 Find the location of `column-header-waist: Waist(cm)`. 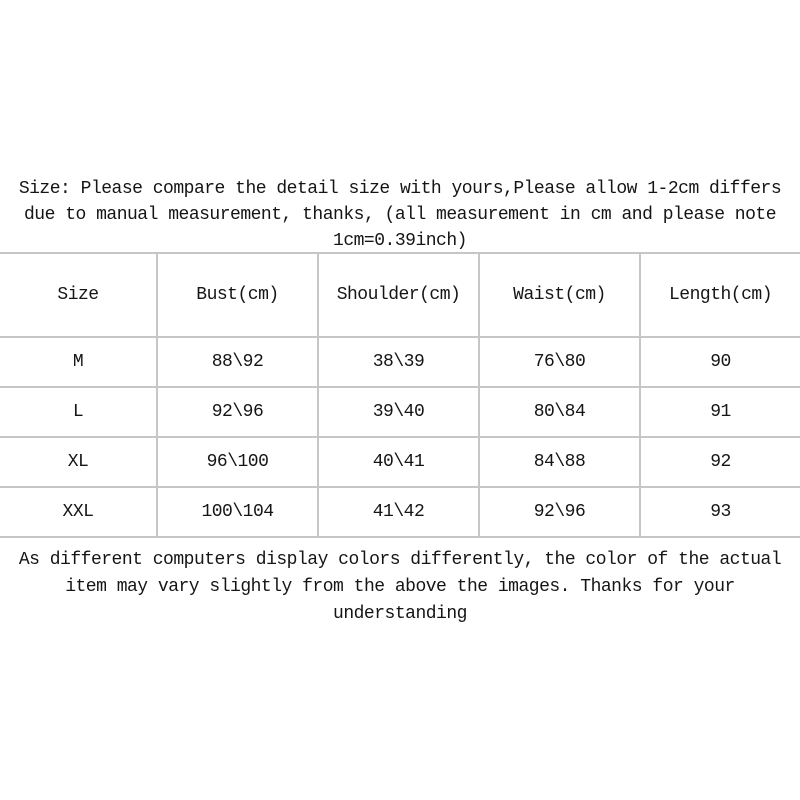

column-header-waist: Waist(cm) is located at coordinates (559, 295).